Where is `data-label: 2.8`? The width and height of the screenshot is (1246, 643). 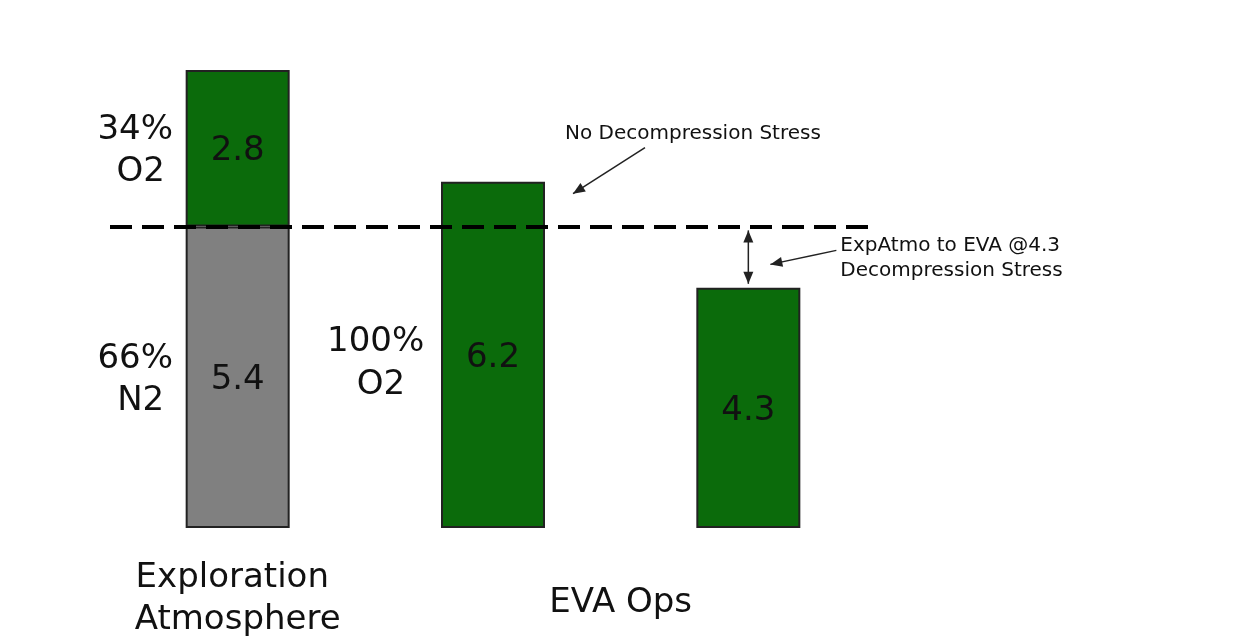
data-label: 2.8 is located at coordinates (237, 148).